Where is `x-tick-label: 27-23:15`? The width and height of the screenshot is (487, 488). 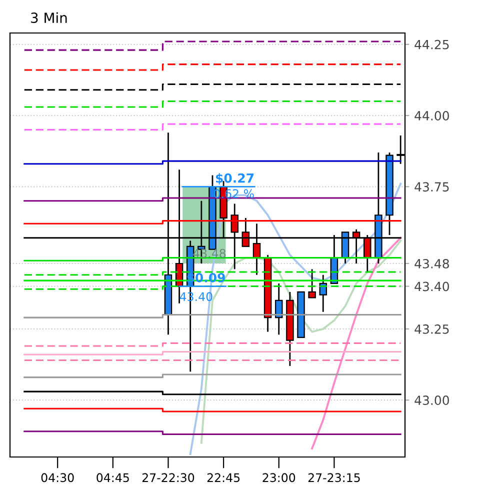
x-tick-label: 27-23:15 is located at coordinates (334, 477).